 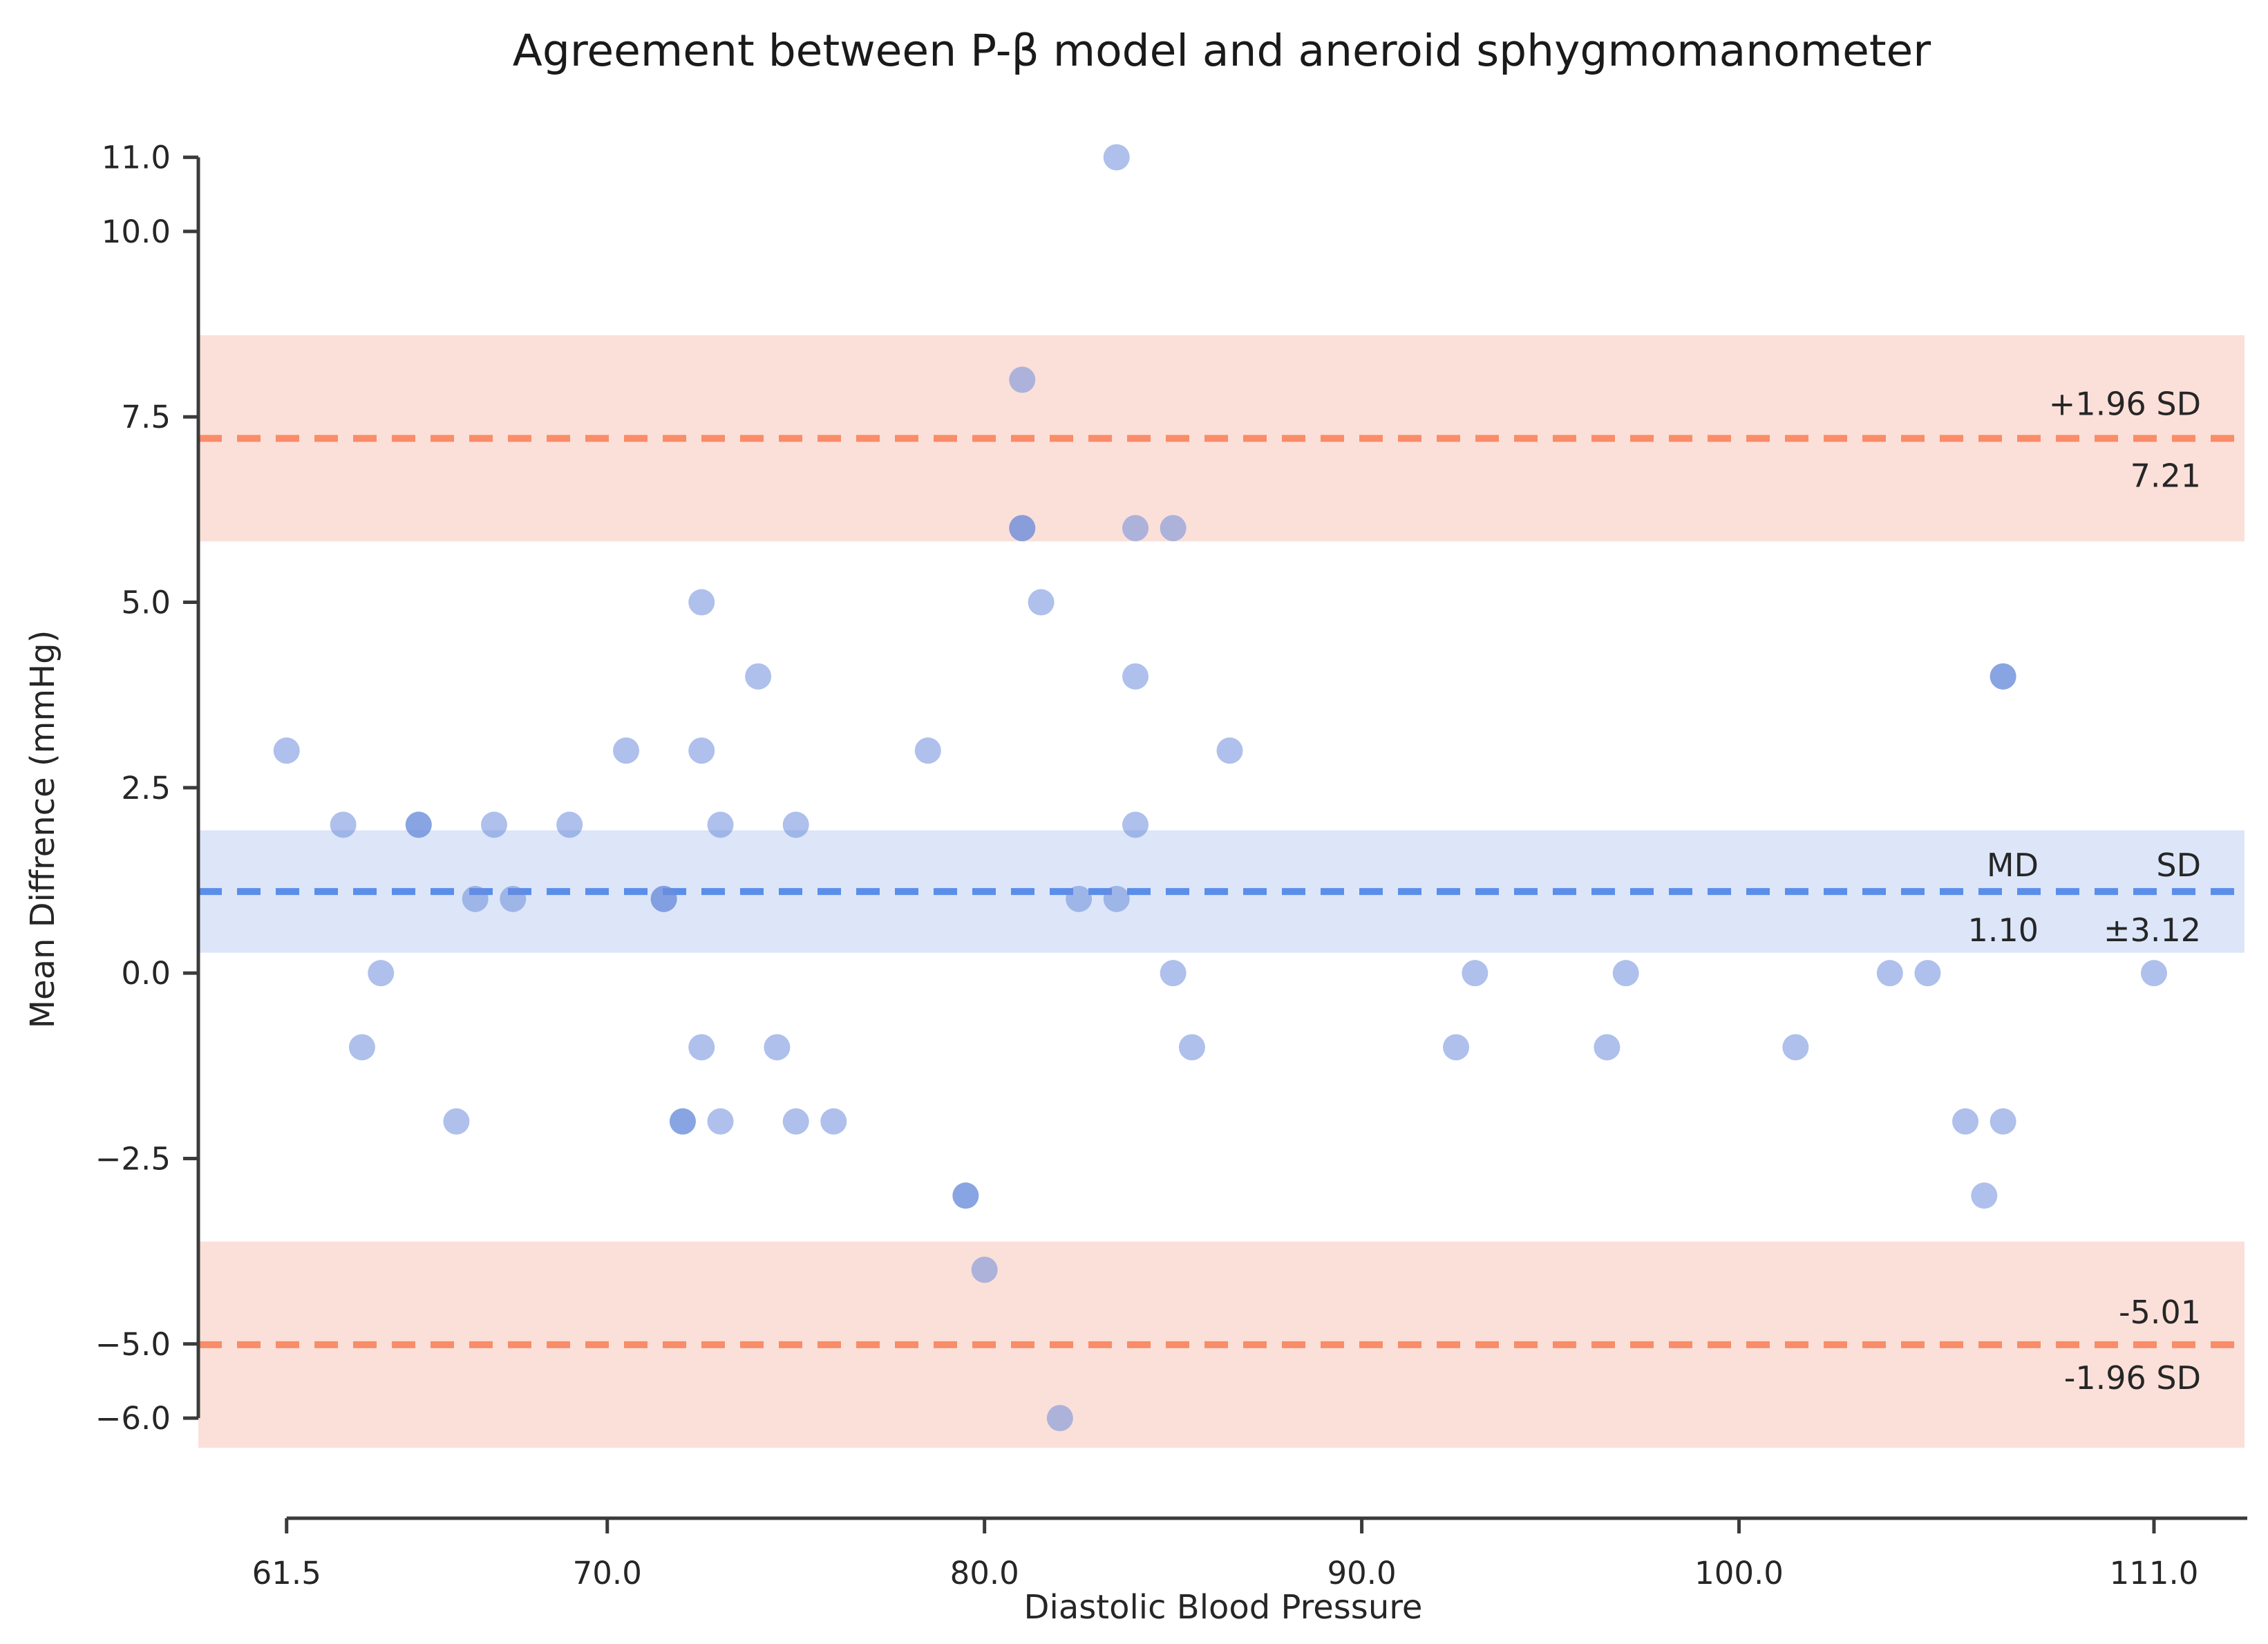 I want to click on lower-loa-label: -1.96 SD, so click(x=2132, y=1378).